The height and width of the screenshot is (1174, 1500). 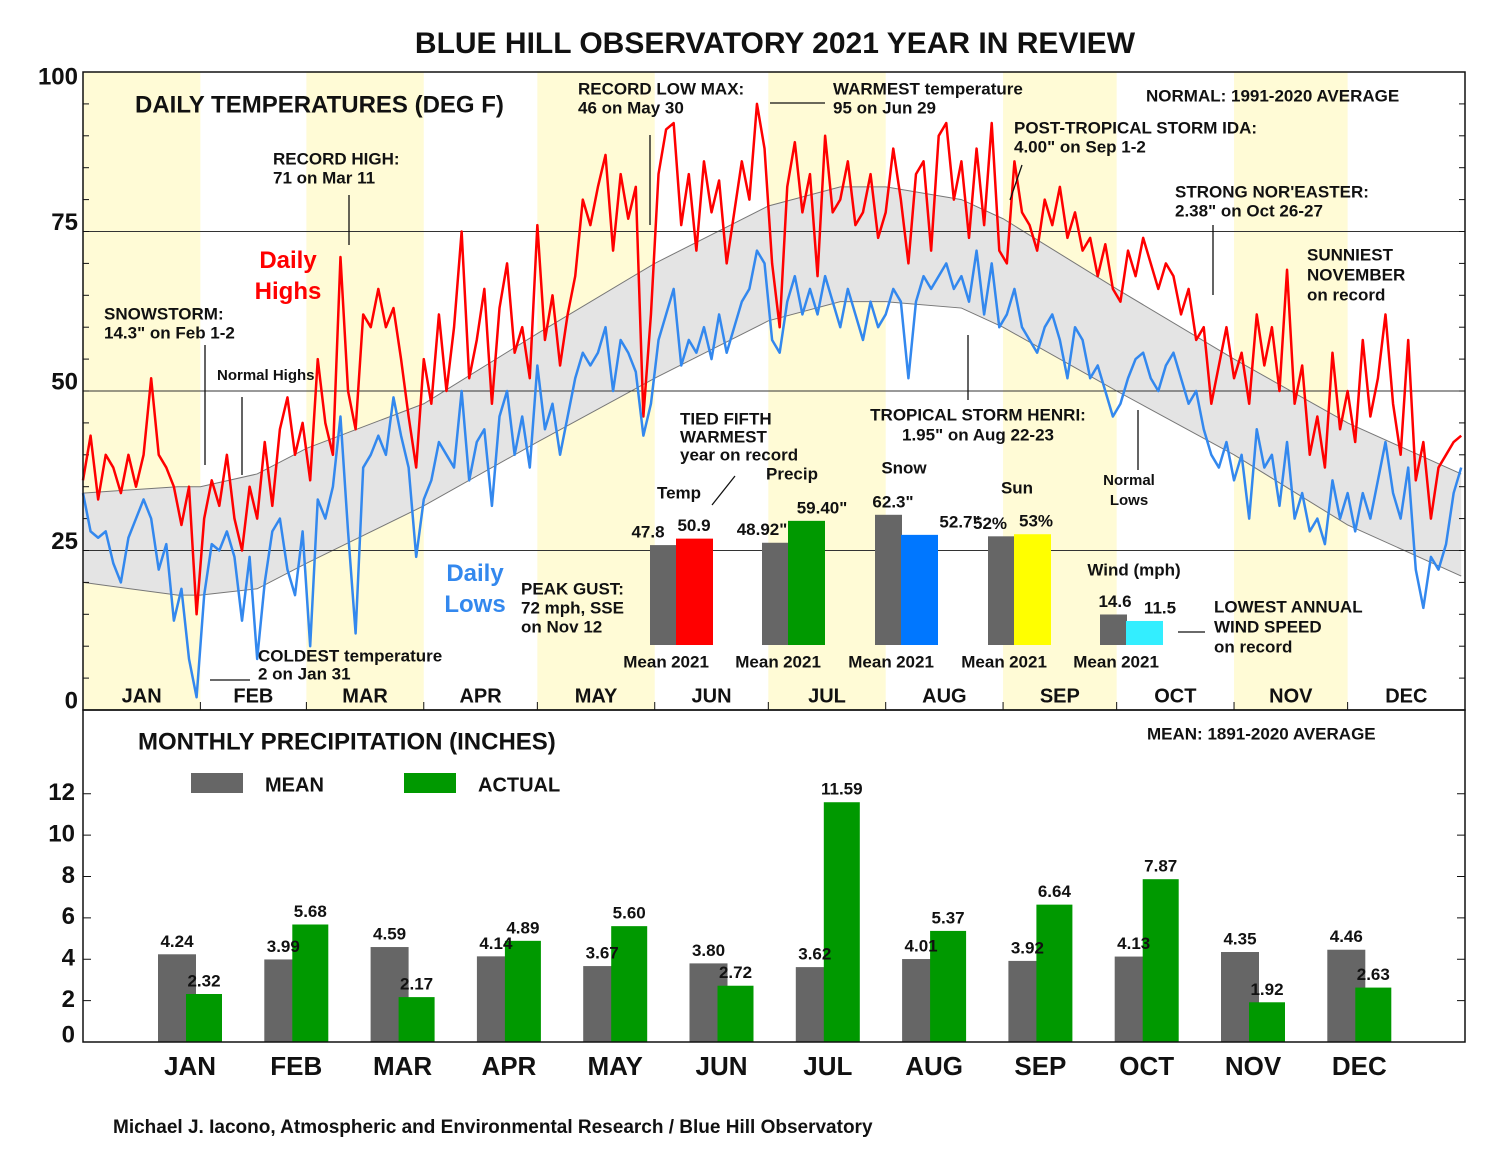 I want to click on value-label: 4.14, so click(x=496, y=943).